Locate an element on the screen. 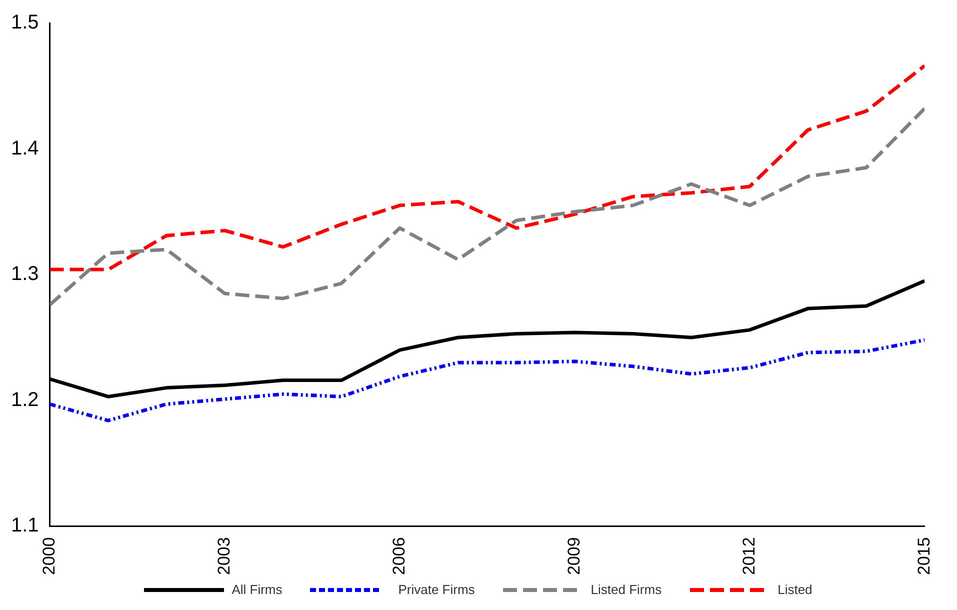  legend-label: Listed is located at coordinates (795, 589).